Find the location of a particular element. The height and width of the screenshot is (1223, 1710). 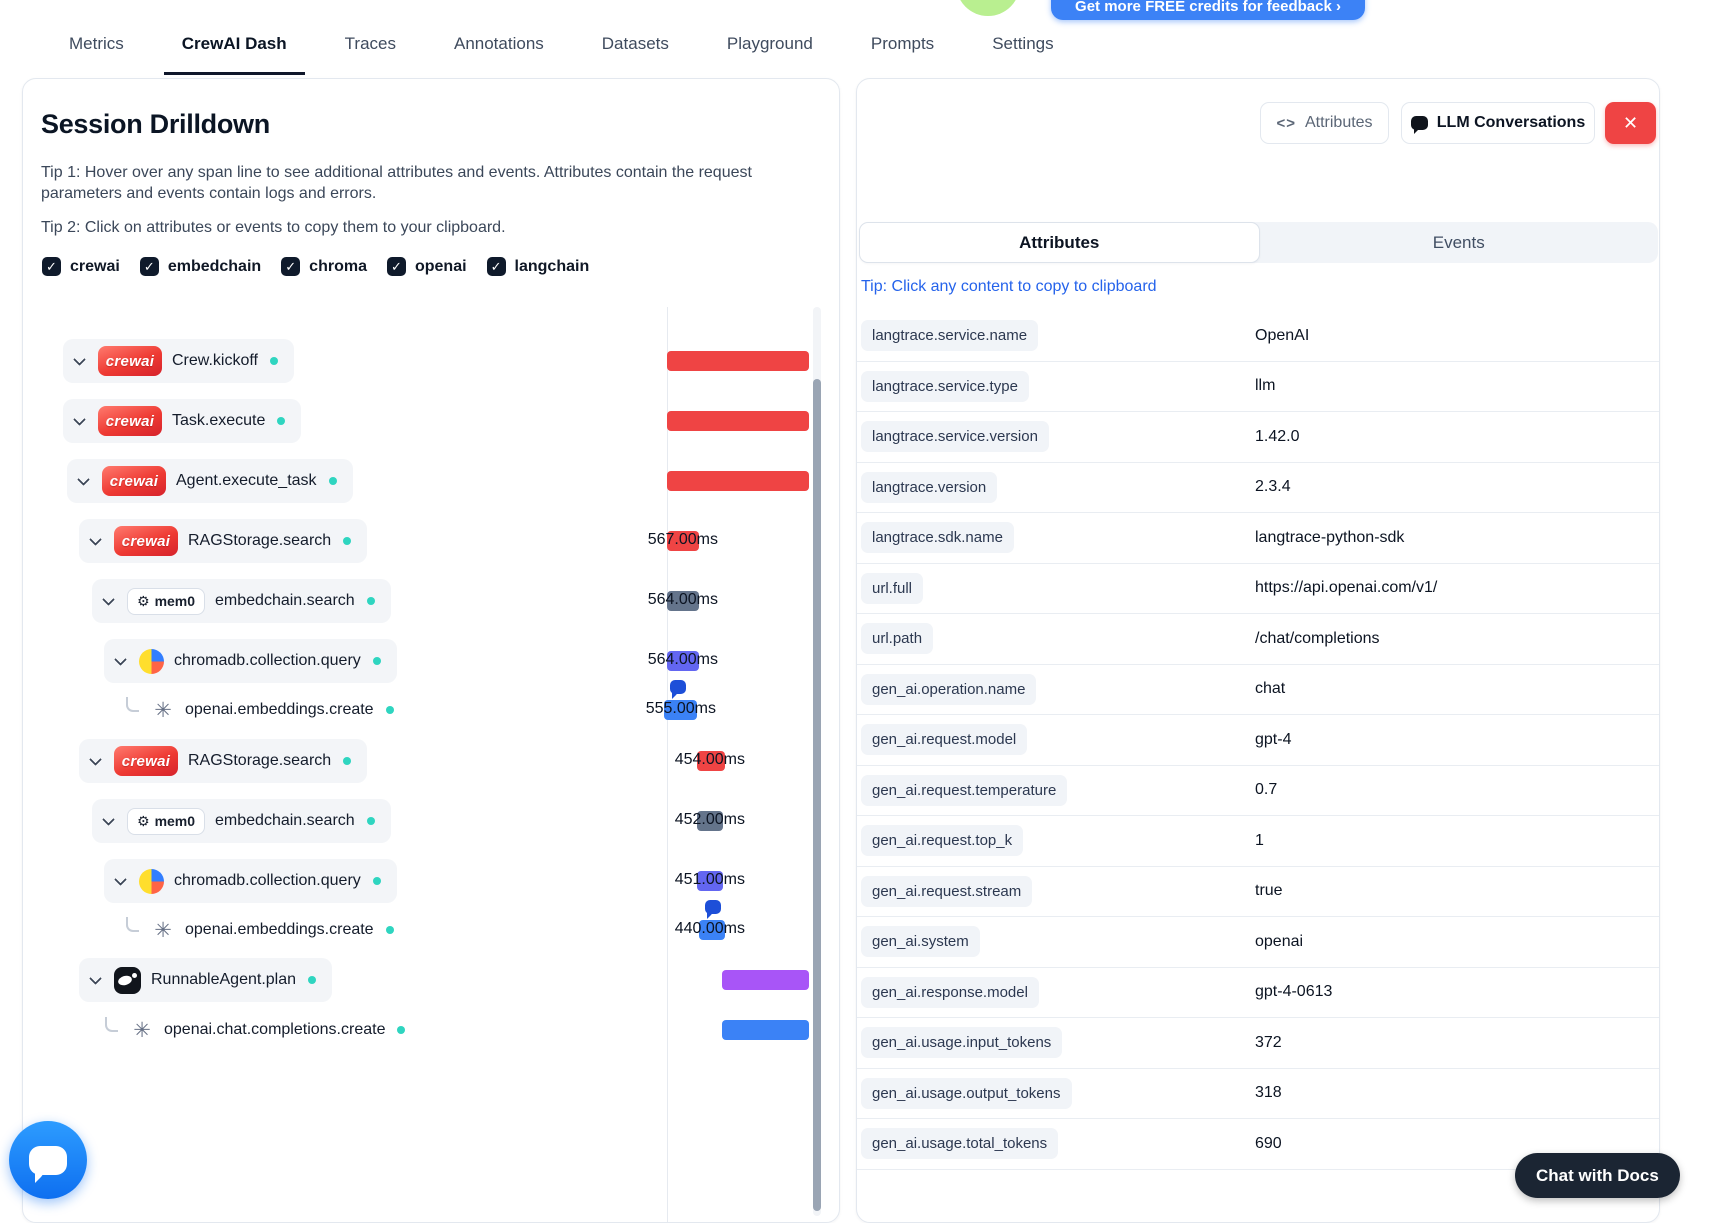

tab-playground: Playground is located at coordinates (769, 43).